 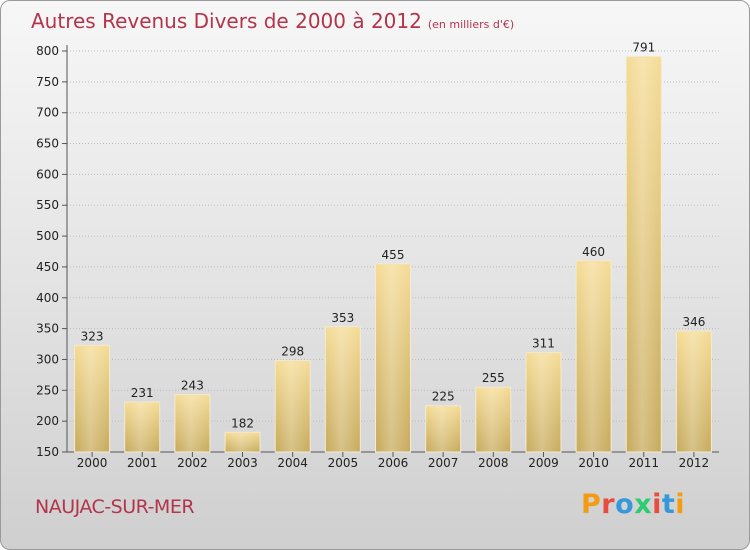 I want to click on data-label: 311, so click(x=543, y=344).